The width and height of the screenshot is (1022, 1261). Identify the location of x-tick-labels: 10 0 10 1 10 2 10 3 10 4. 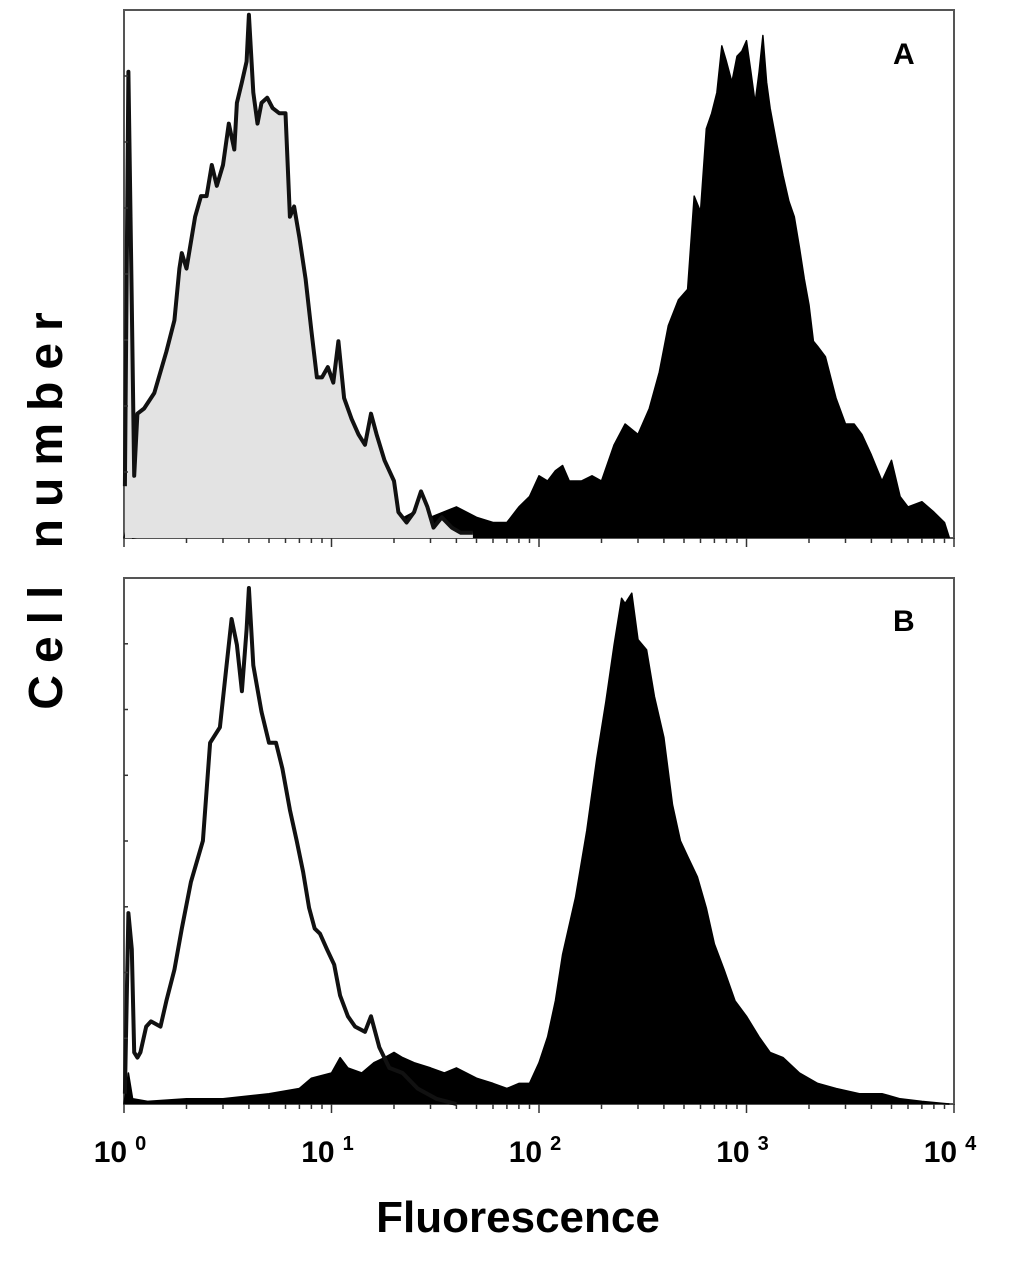
(535, 1151).